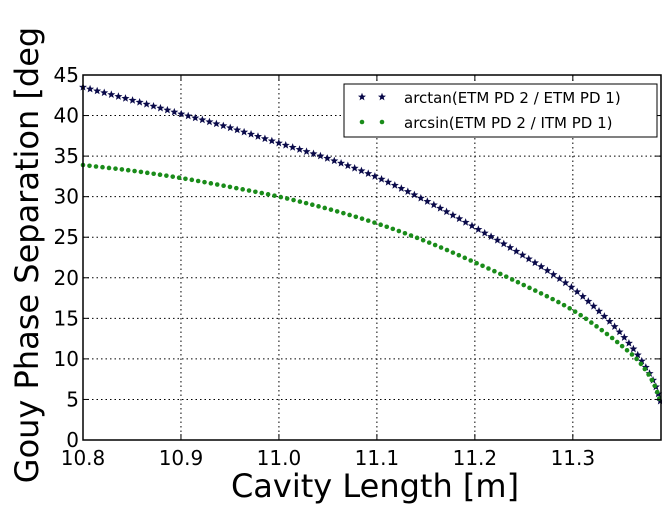 The image size is (662, 515). What do you see at coordinates (72, 440) in the screenshot?
I see `y-tick-label: 0` at bounding box center [72, 440].